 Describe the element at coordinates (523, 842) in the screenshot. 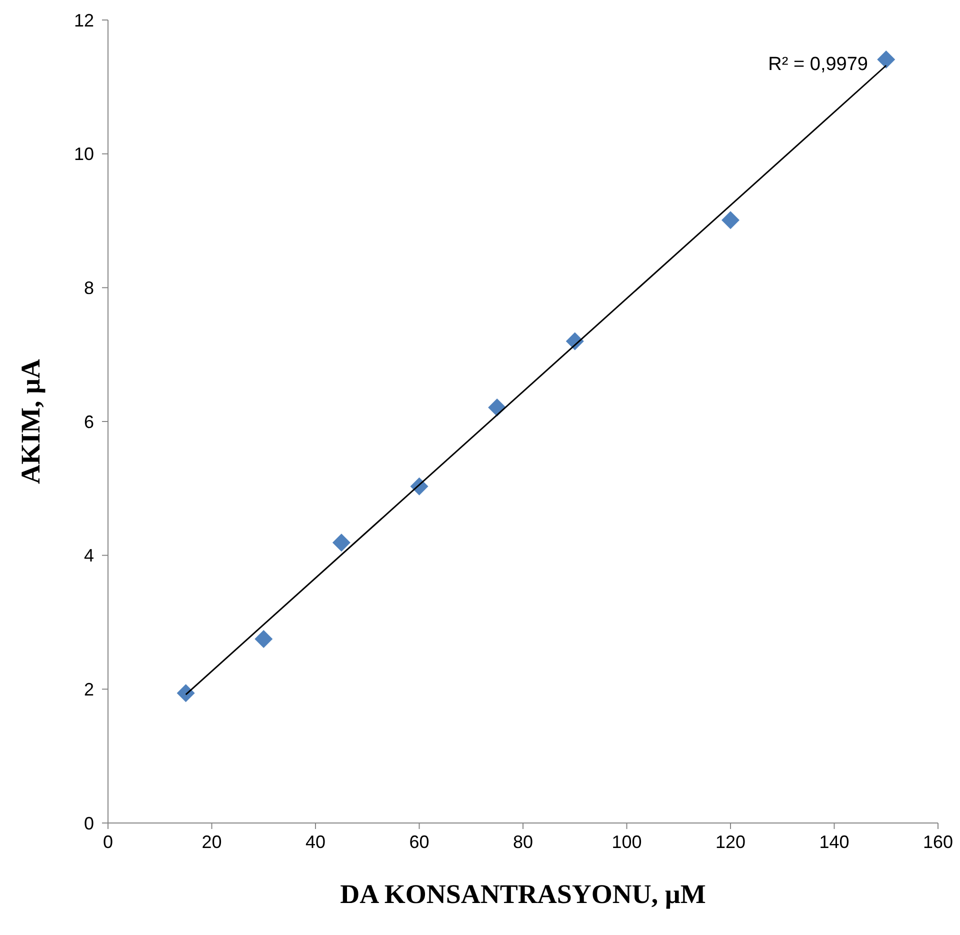

I see `x-tick-label: 80` at that location.